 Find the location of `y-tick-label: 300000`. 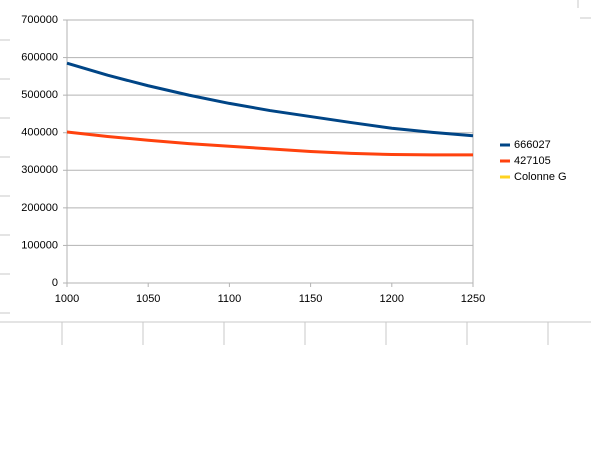

y-tick-label: 300000 is located at coordinates (39, 170).